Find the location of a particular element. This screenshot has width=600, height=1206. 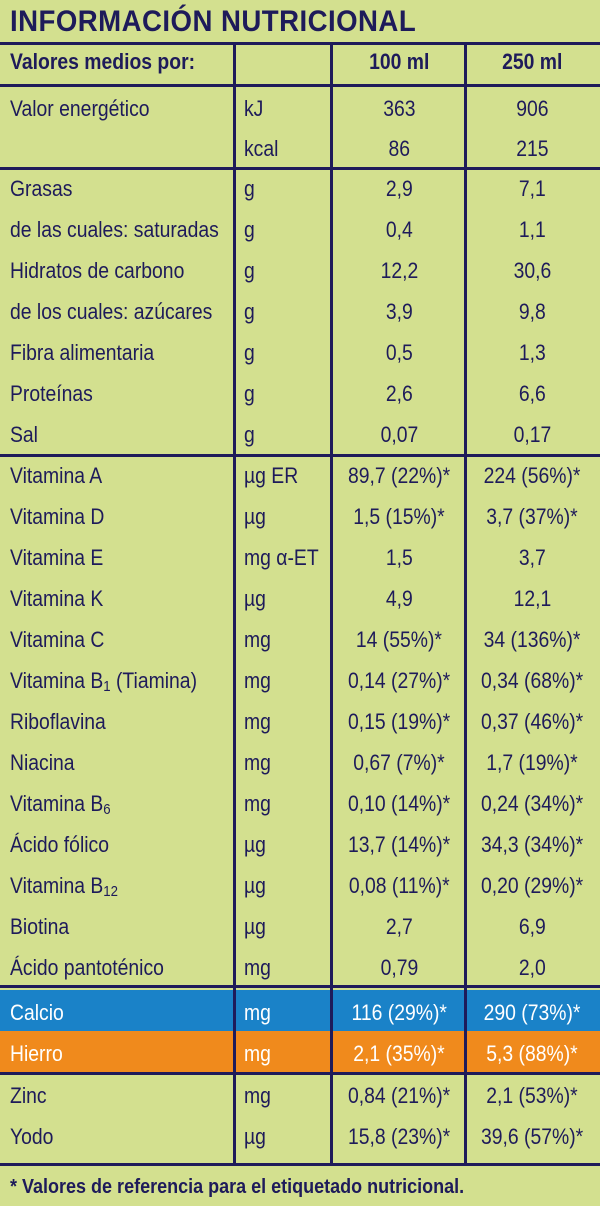

row-value-250ml: 0,24 (34%)* is located at coordinates (532, 803).